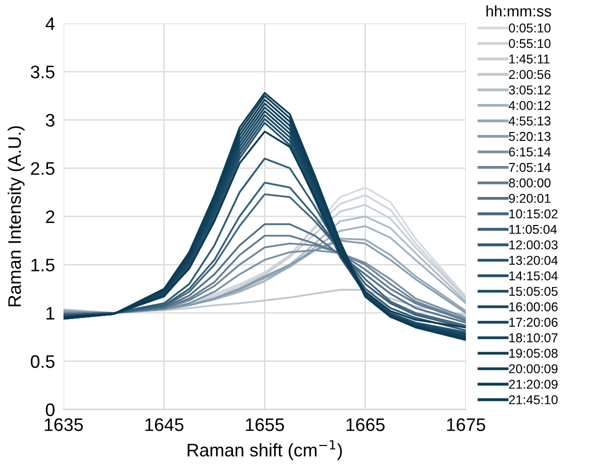 The height and width of the screenshot is (468, 605). Describe the element at coordinates (365, 425) in the screenshot. I see `x-tick-label: 1665` at that location.